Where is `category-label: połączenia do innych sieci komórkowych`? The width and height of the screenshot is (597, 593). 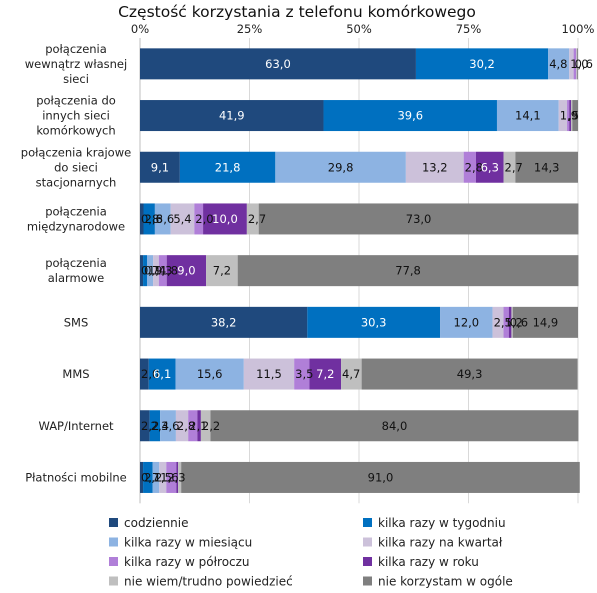
category-label: połączenia do innych sieci komórkowych is located at coordinates (76, 116).